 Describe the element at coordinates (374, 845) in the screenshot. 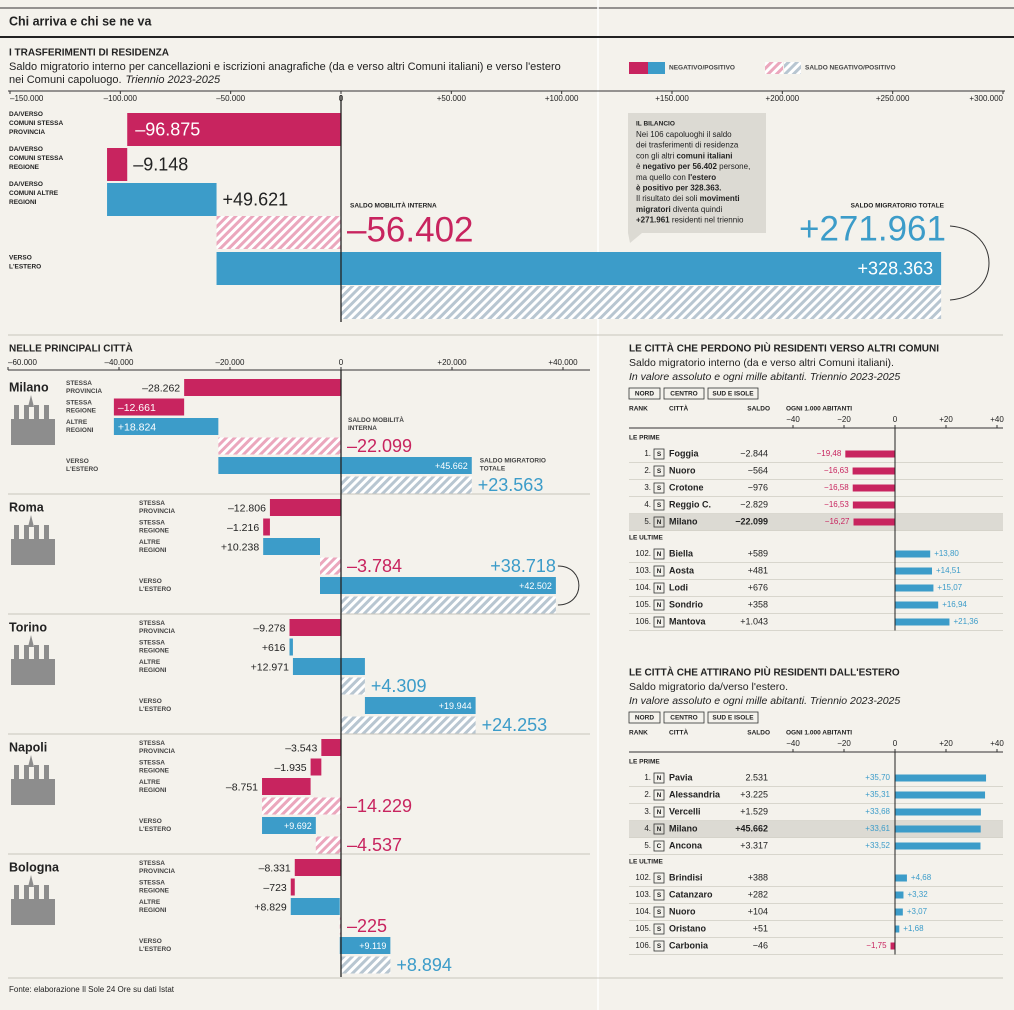

I see `total-value: –4.537` at that location.